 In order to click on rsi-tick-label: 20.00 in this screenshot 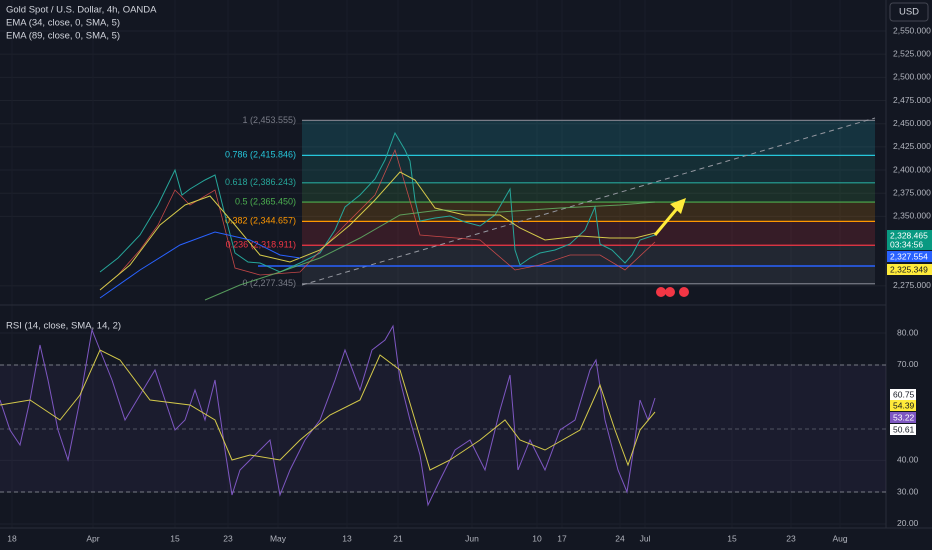, I will do `click(908, 523)`.